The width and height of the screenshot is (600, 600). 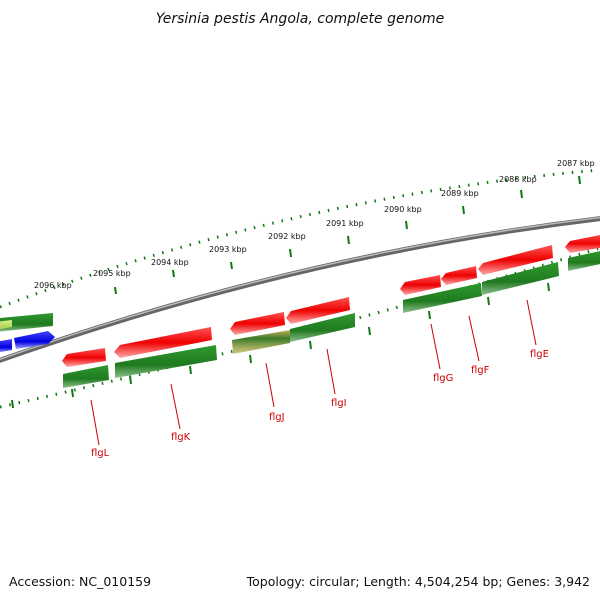 What do you see at coordinates (112, 273) in the screenshot?
I see `kbp-tick-label: 2095 kbp` at bounding box center [112, 273].